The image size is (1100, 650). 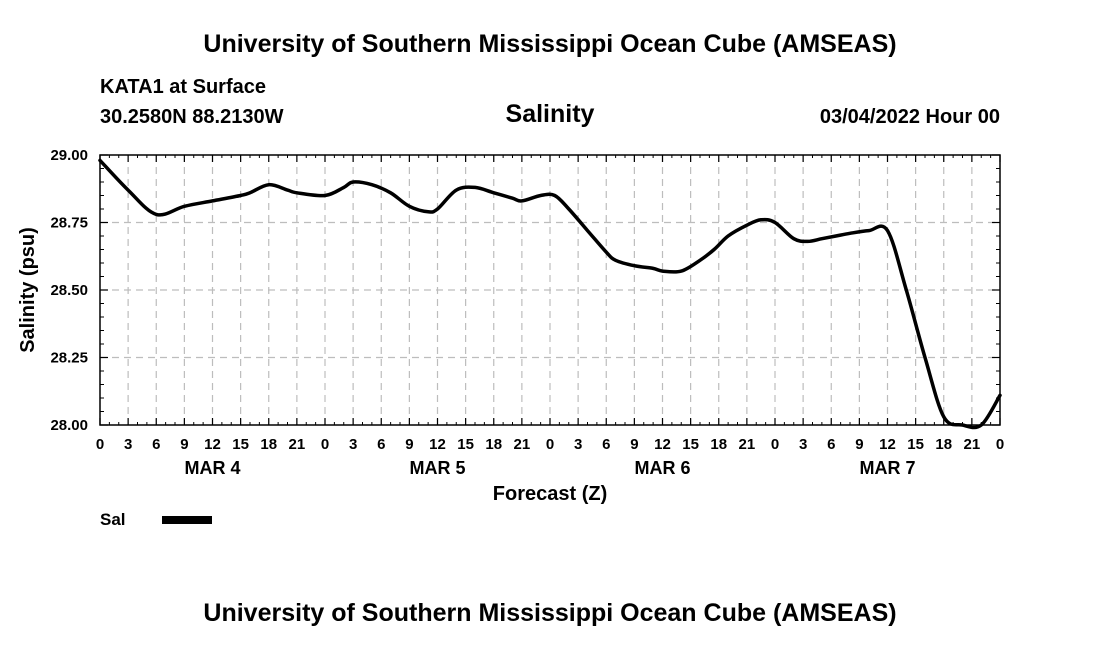 I want to click on day-label: MAR 6, so click(x=662, y=468).